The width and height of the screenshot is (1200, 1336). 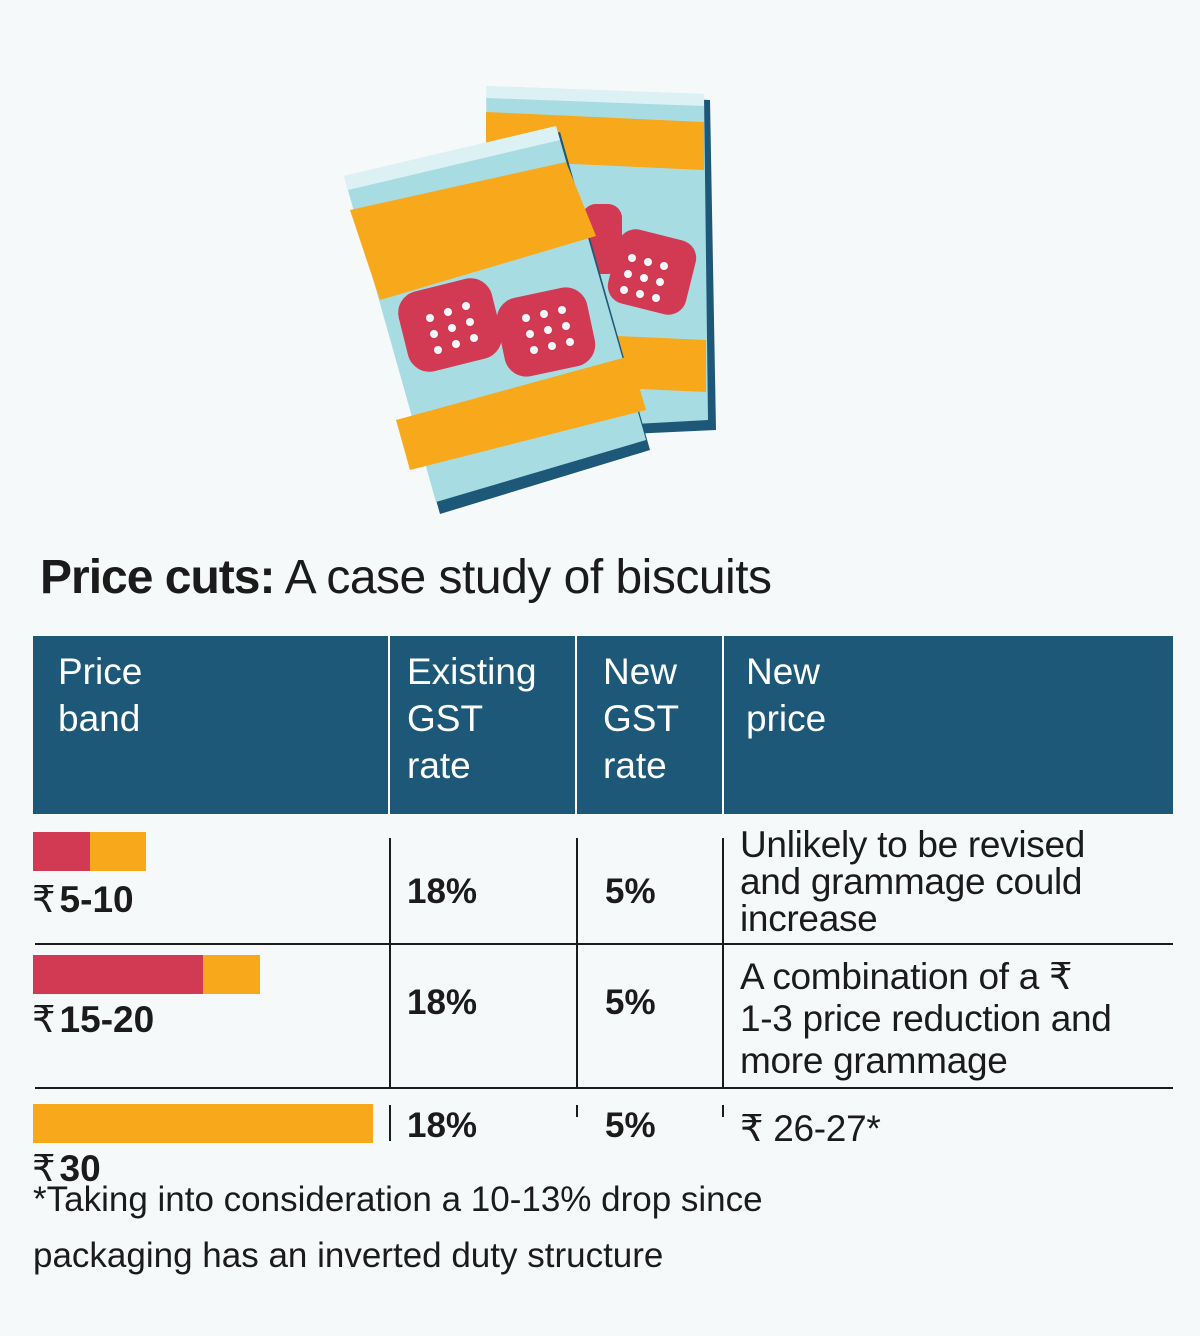 I want to click on chart-title: Price cuts: A case study of biscuits, so click(x=406, y=577).